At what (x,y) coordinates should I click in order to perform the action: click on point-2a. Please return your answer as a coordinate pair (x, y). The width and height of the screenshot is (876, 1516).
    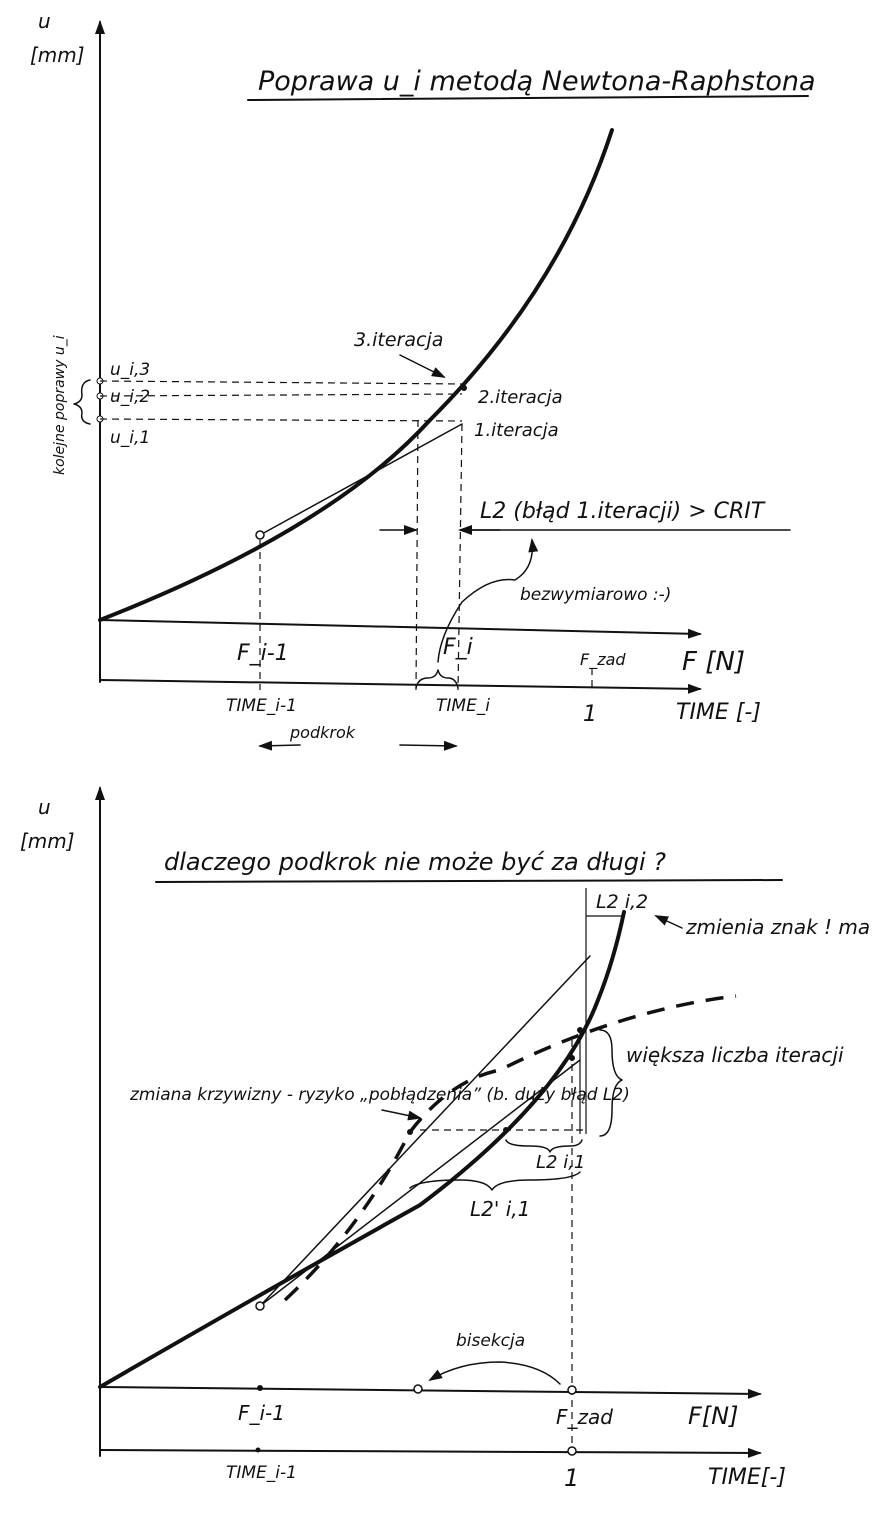
    Looking at the image, I should click on (260, 1306).